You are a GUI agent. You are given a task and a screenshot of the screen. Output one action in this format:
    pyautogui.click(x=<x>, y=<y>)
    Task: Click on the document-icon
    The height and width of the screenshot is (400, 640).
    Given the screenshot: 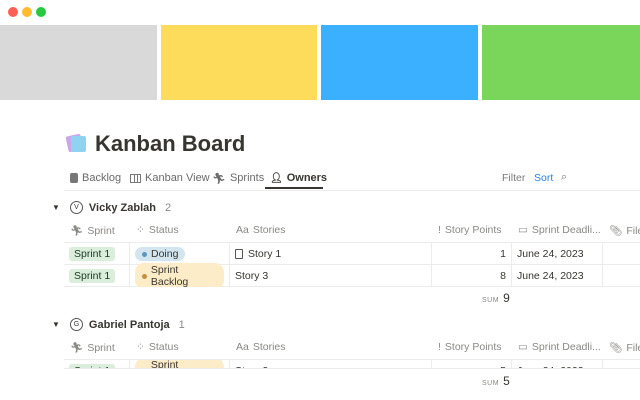 What is the action you would take?
    pyautogui.click(x=239, y=254)
    